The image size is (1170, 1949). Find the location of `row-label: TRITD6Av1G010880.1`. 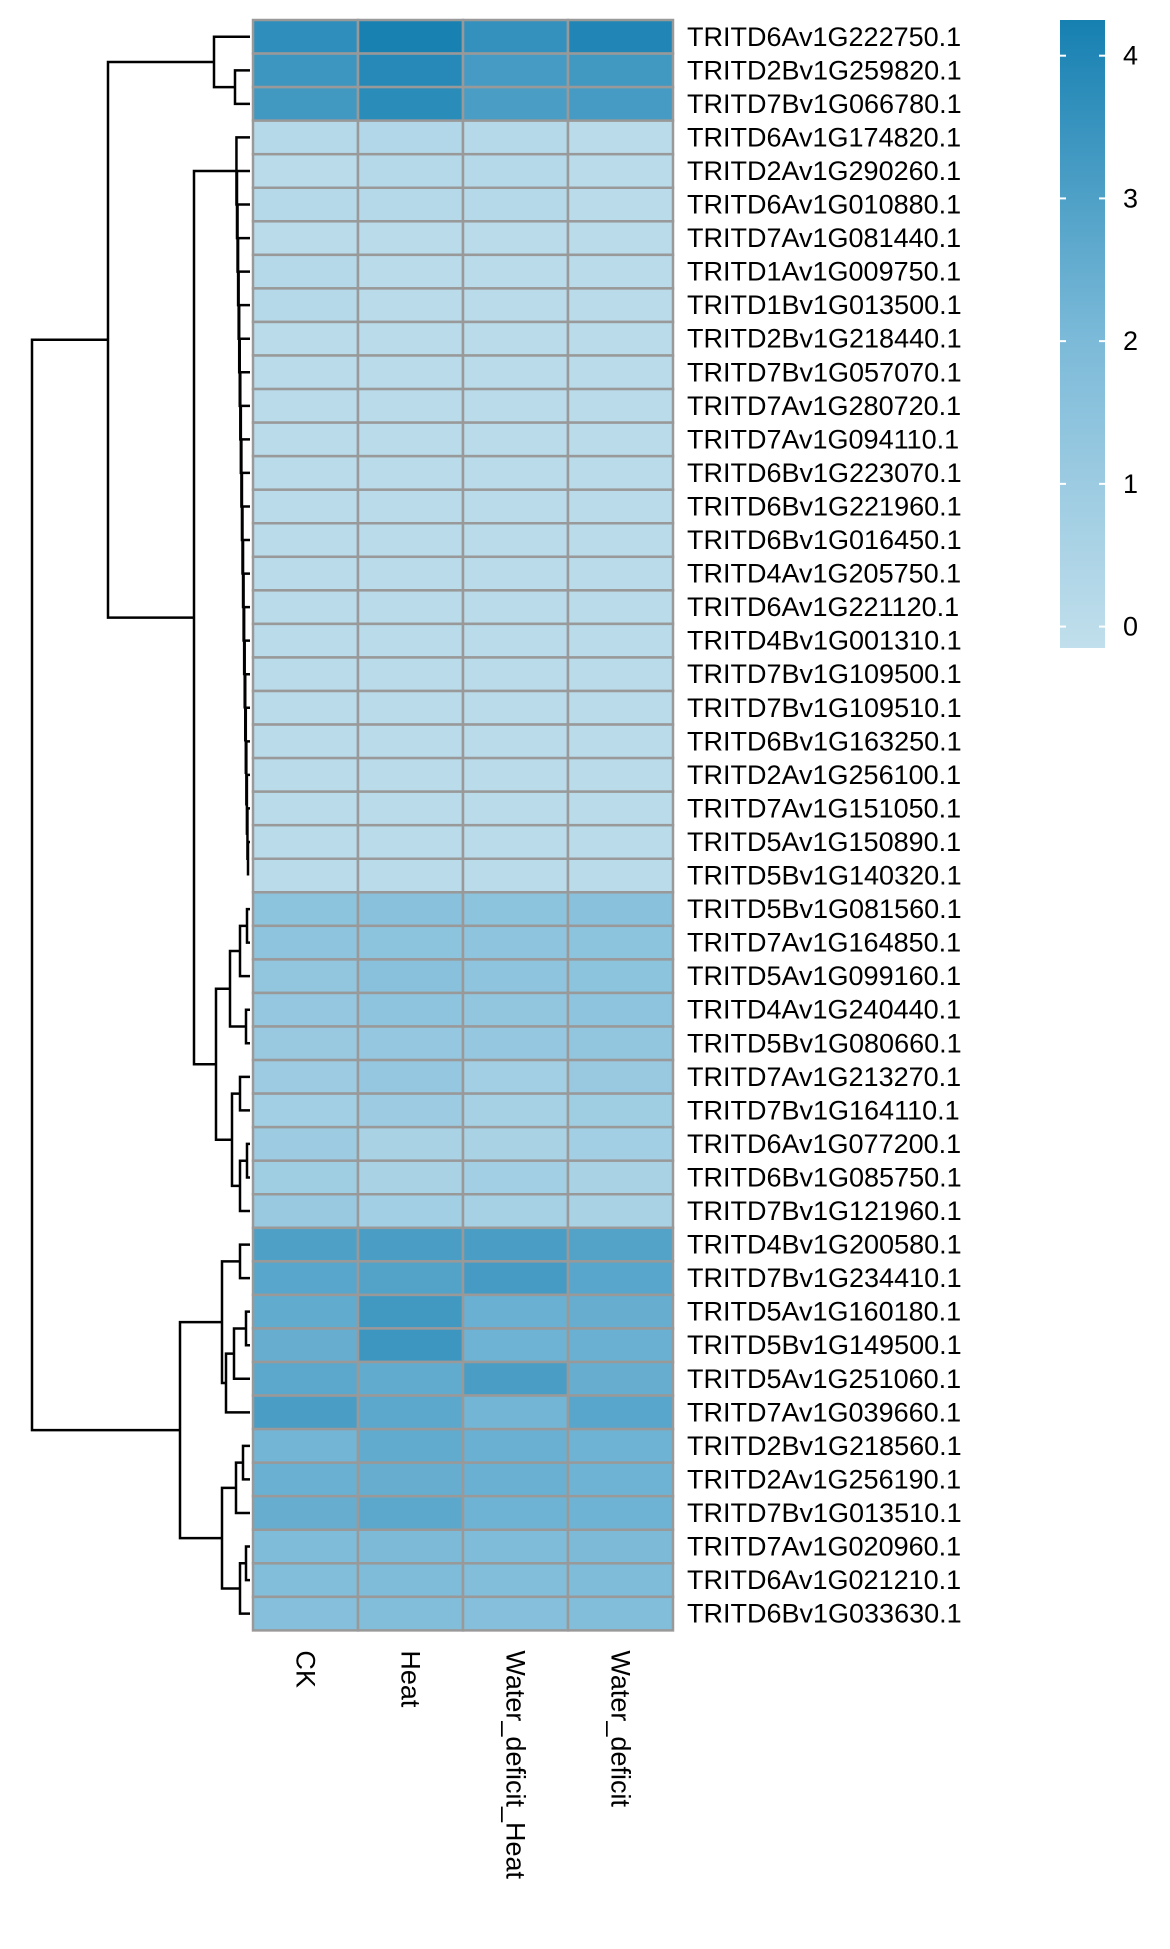

row-label: TRITD6Av1G010880.1 is located at coordinates (824, 205).